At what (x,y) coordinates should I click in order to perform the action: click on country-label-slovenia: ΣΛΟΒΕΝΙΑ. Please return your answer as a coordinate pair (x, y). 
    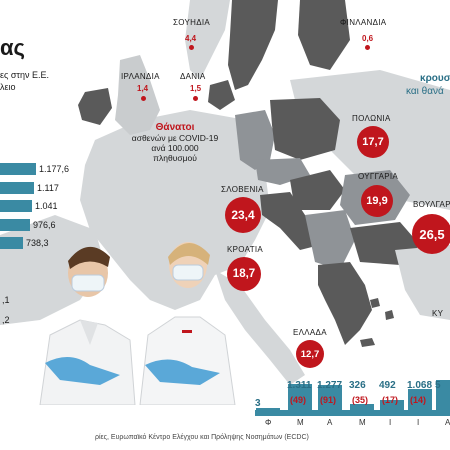
    Looking at the image, I should click on (242, 189).